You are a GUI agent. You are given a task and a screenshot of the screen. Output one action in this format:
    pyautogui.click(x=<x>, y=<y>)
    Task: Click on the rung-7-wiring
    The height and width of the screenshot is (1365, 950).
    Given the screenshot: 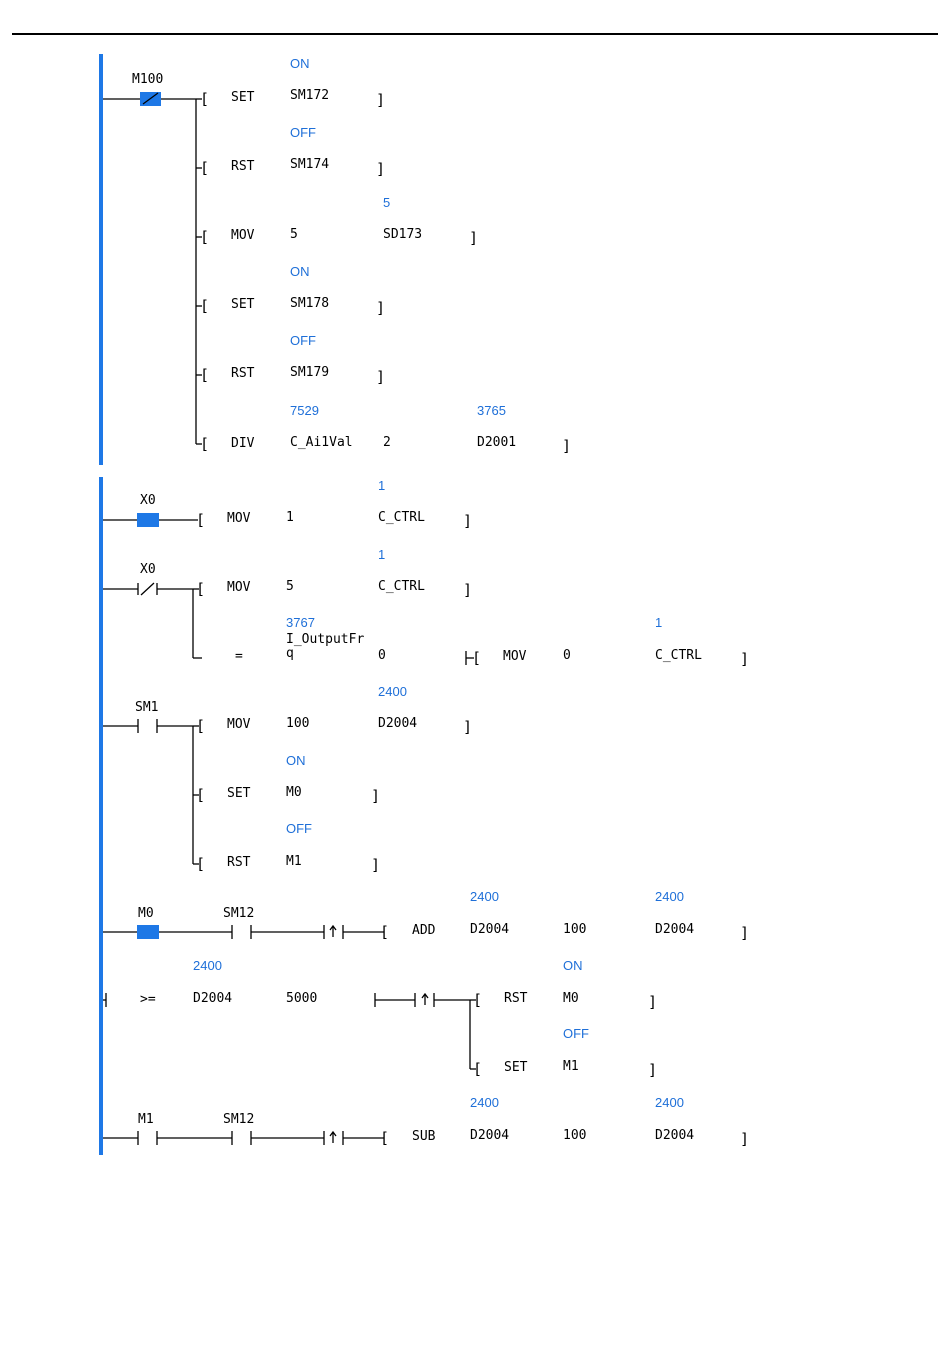 What is the action you would take?
    pyautogui.click(x=243, y=1138)
    